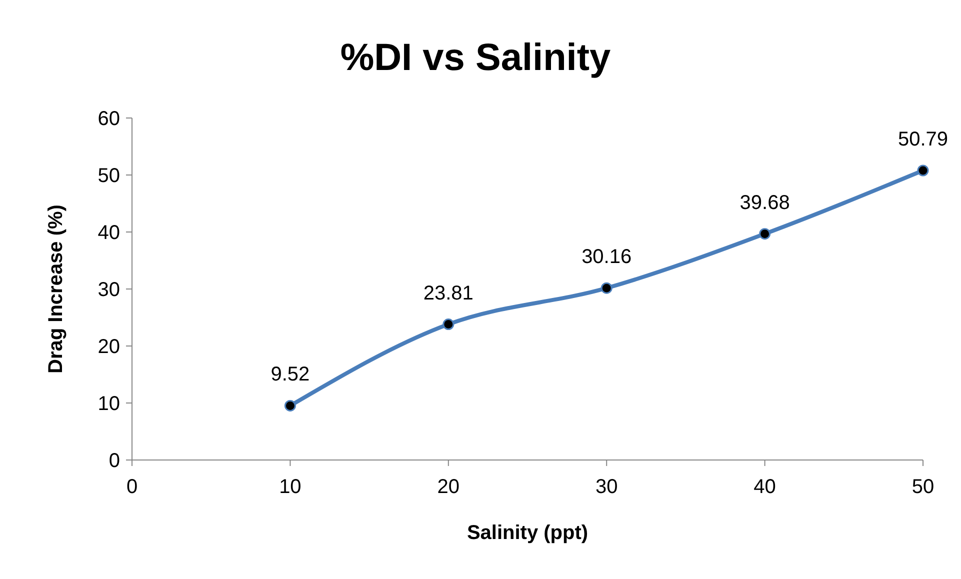 This screenshot has width=961, height=579. I want to click on y-tick-label: 30, so click(109, 290).